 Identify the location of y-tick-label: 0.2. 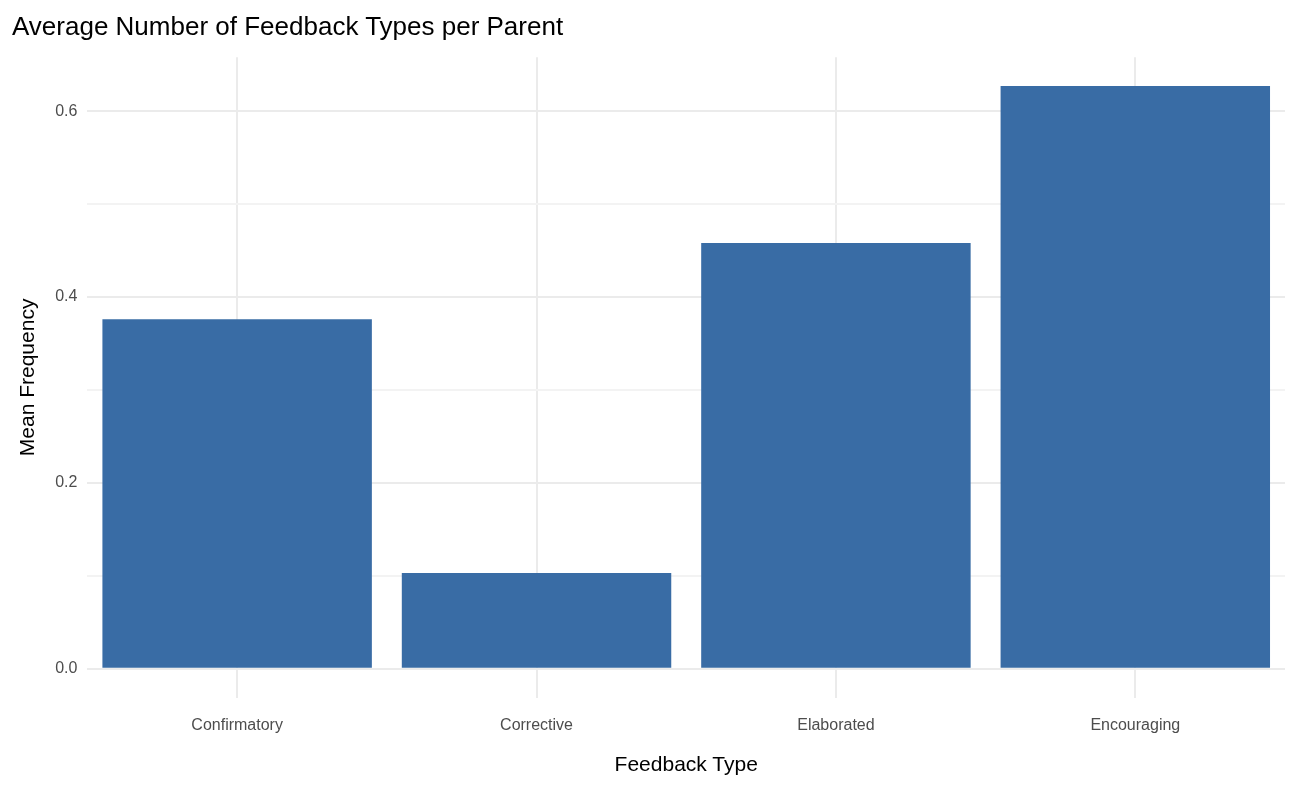
(66, 482).